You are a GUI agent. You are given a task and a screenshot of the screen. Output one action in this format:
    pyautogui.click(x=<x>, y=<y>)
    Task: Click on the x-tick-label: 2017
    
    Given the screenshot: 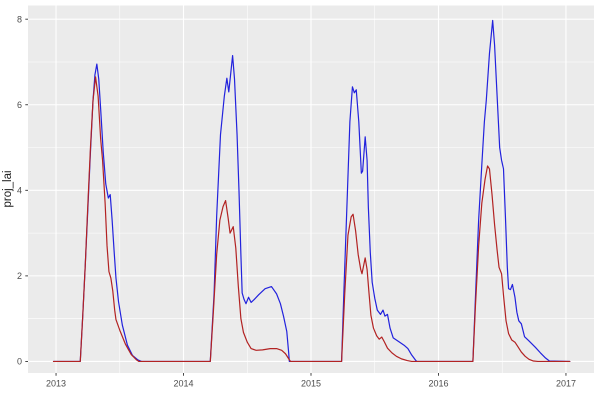 What is the action you would take?
    pyautogui.click(x=566, y=384)
    